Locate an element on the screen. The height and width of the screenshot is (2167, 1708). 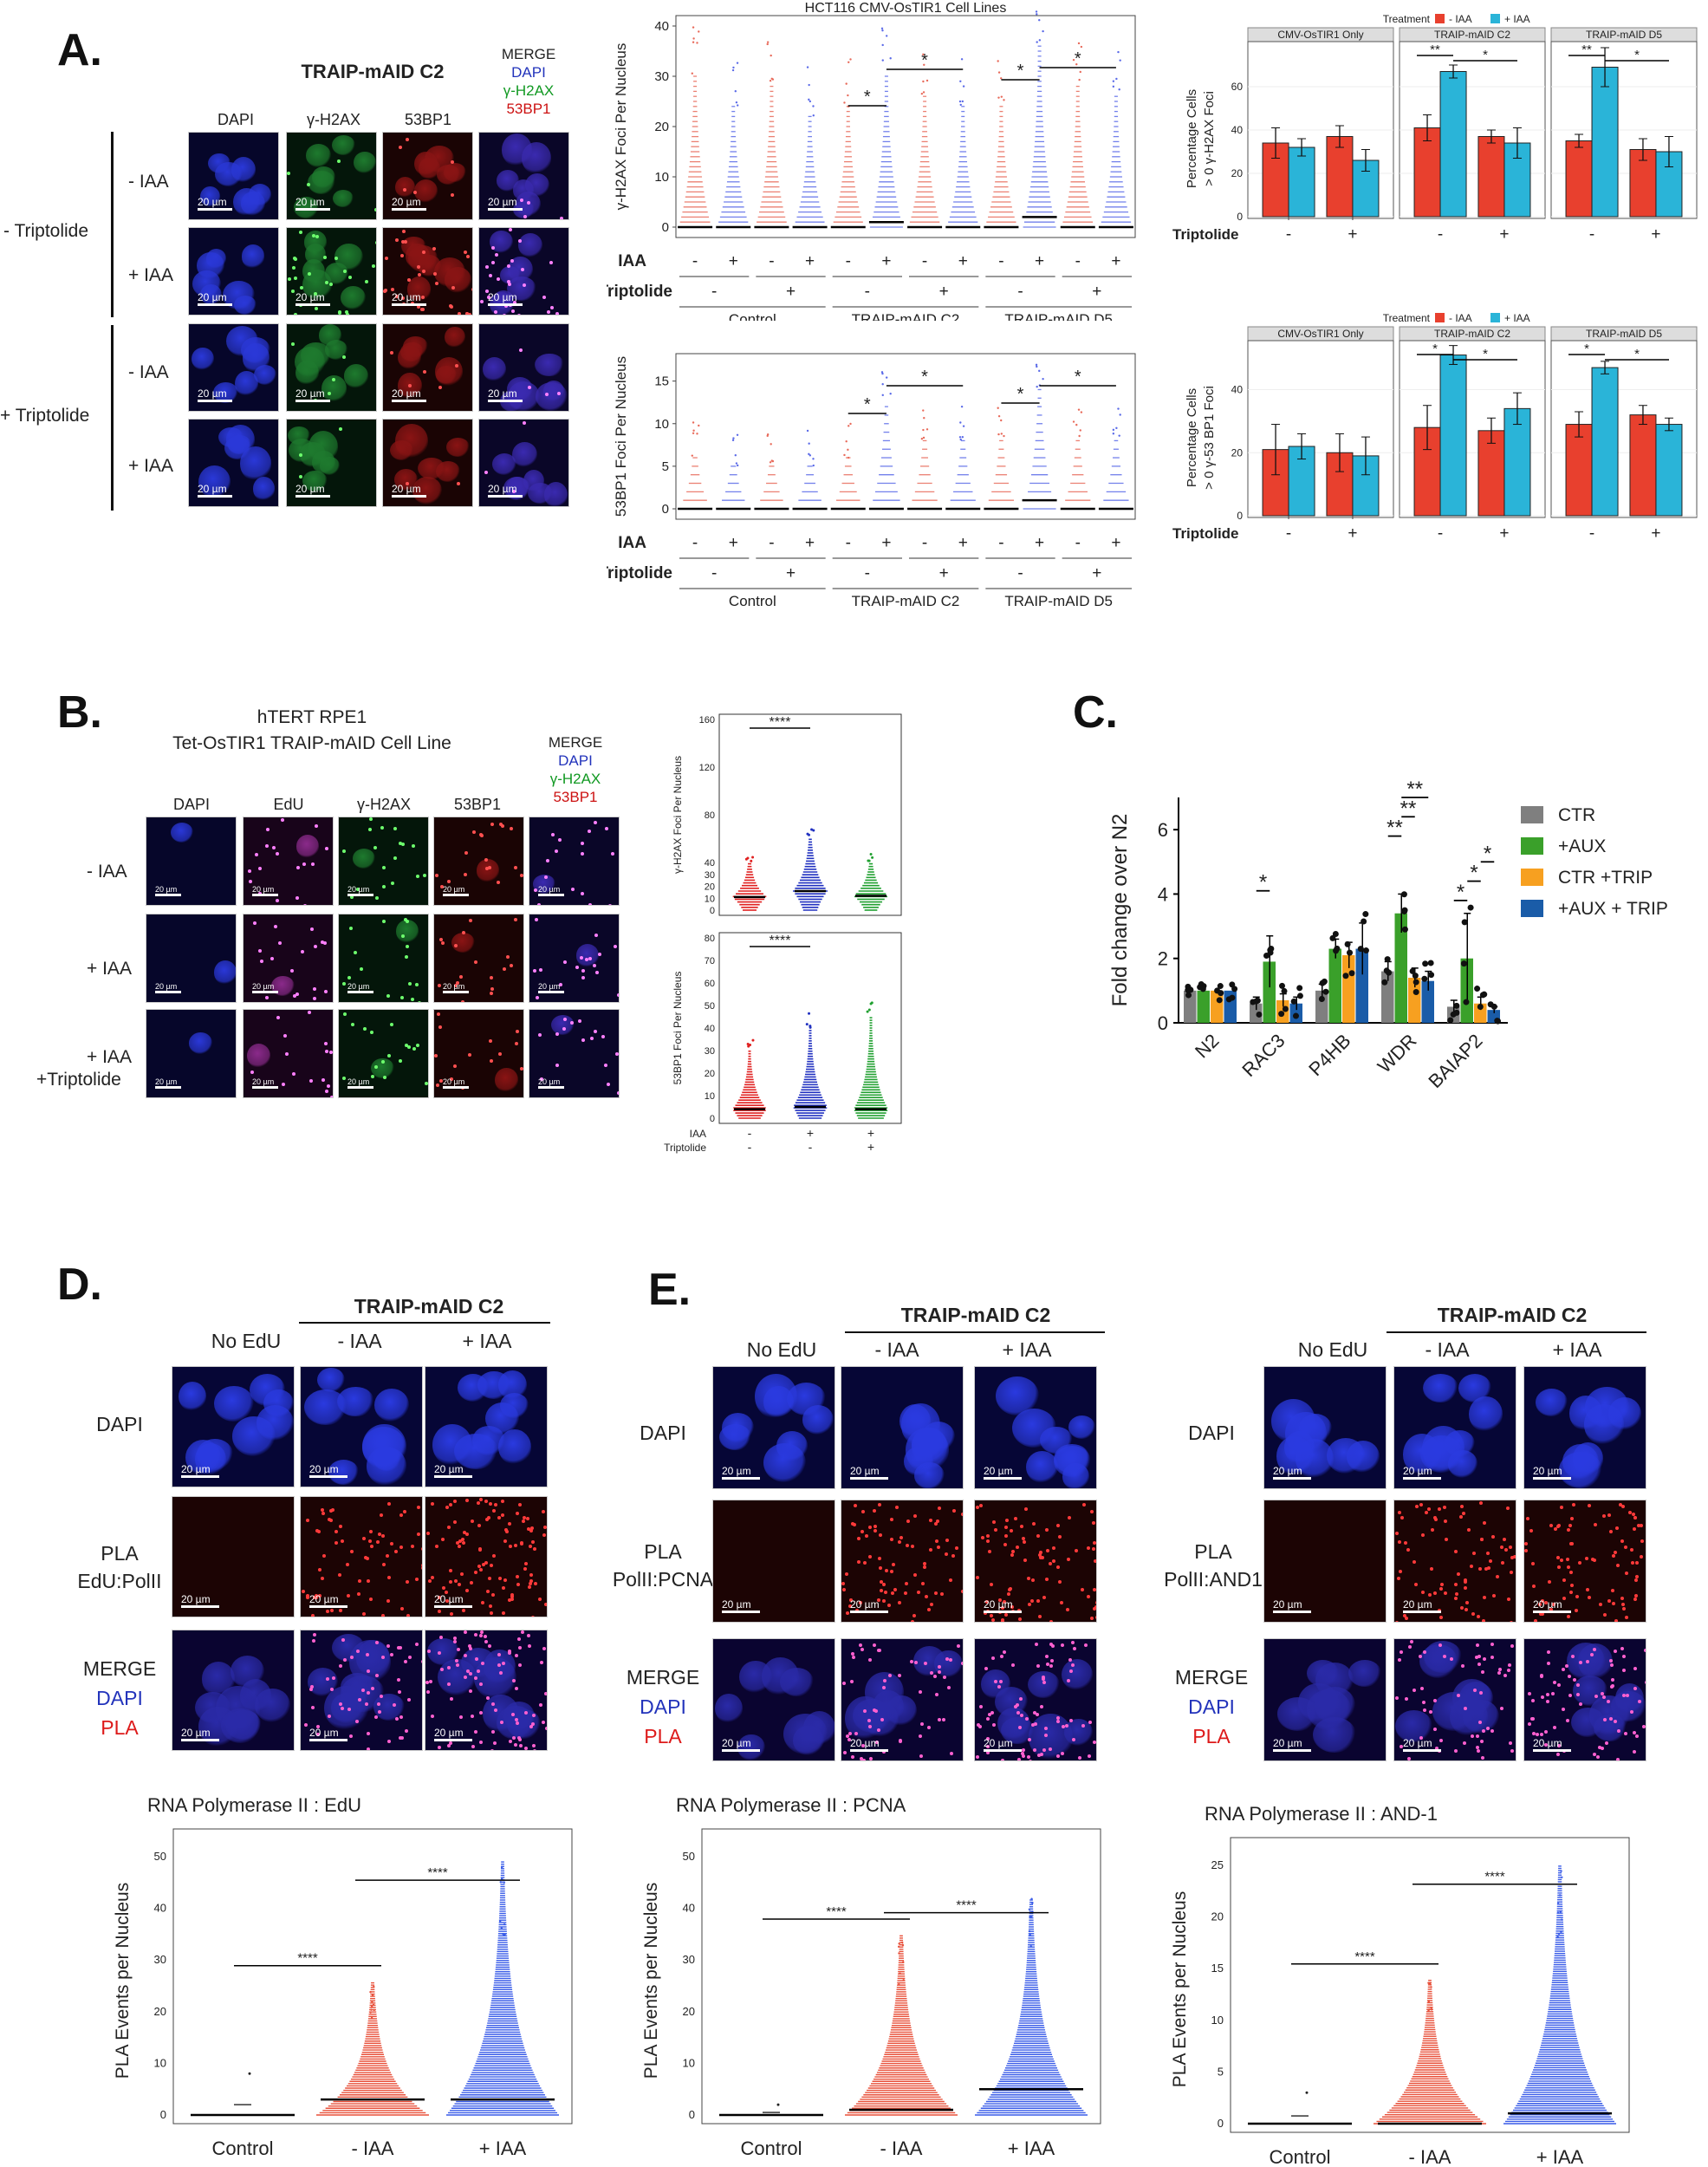
legend-label-plus: + IAA is located at coordinates (1517, 19).